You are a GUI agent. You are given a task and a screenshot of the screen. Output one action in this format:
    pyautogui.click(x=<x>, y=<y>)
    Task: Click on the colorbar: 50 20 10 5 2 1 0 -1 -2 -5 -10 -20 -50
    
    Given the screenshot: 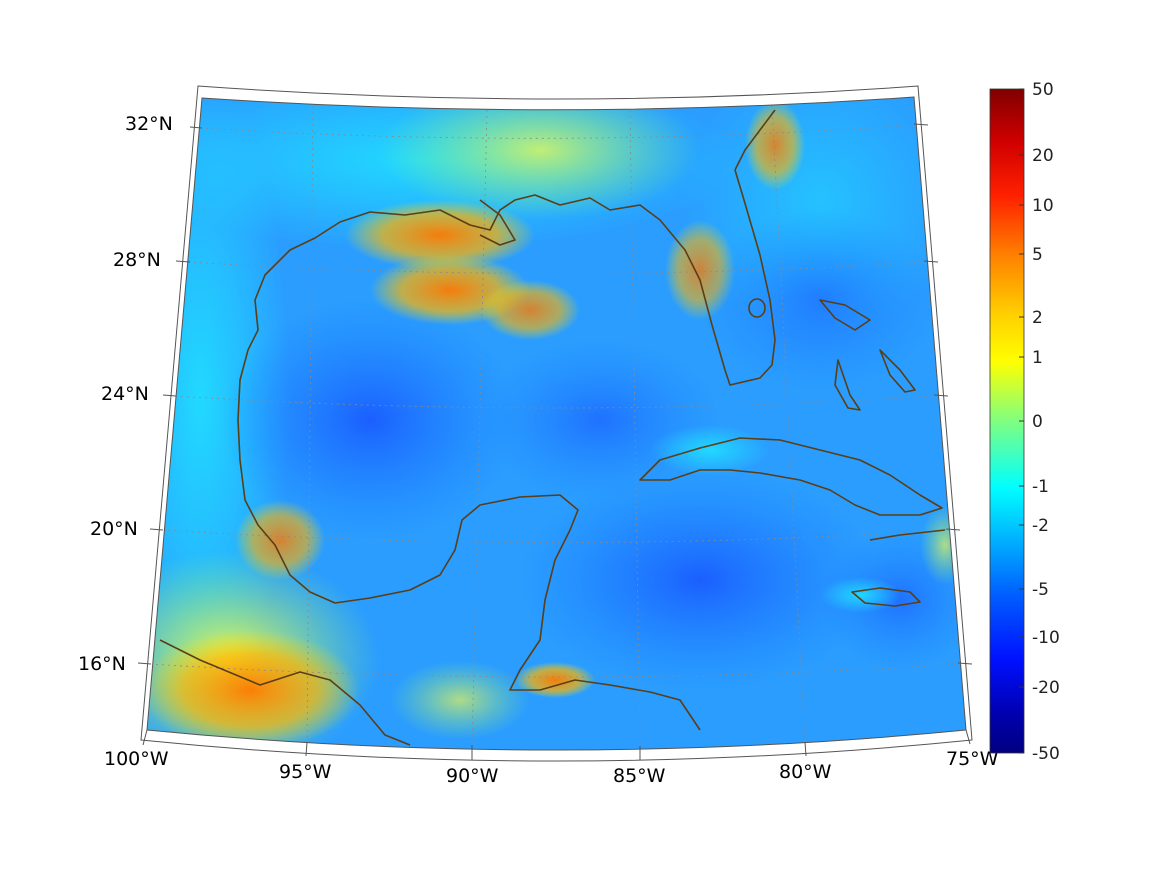 What is the action you would take?
    pyautogui.click(x=1024, y=422)
    